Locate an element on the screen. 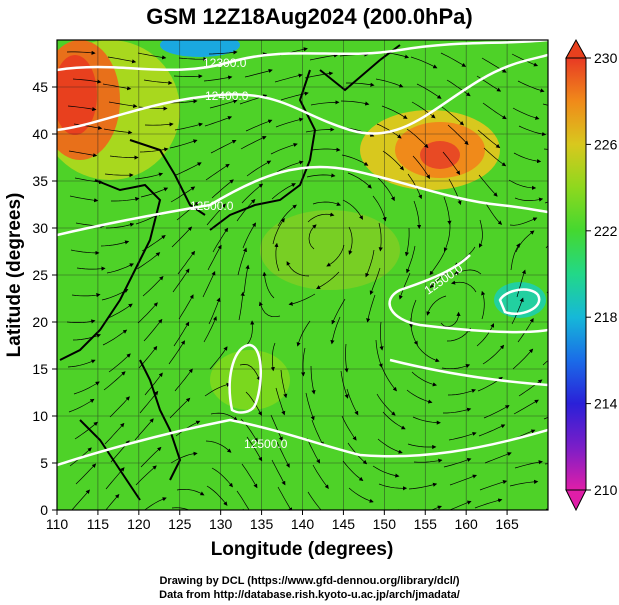  x-tick-label: 155 is located at coordinates (426, 524).